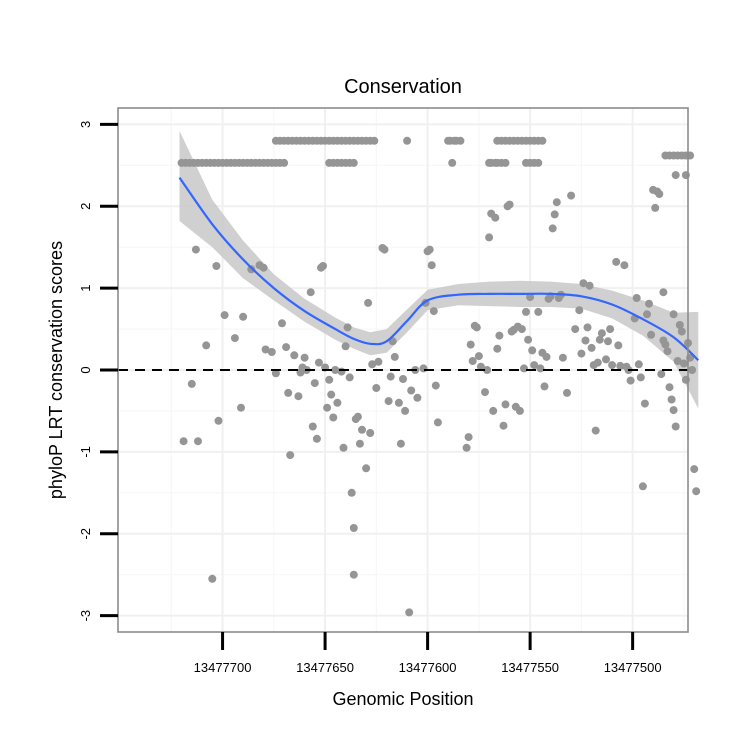 The width and height of the screenshot is (750, 750). Describe the element at coordinates (85, 288) in the screenshot. I see `y-tick-label: 1` at that location.